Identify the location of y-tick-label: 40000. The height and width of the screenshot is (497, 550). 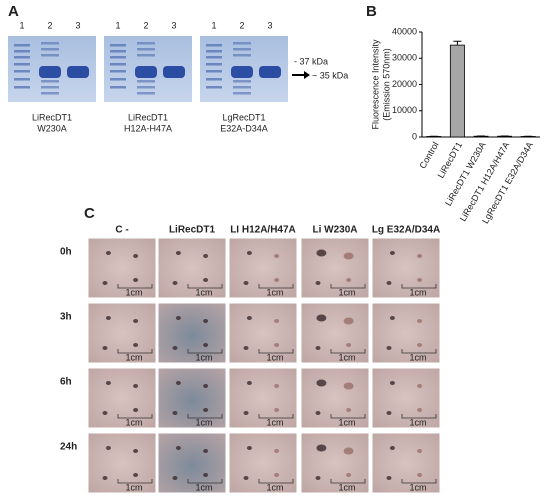
(404, 31).